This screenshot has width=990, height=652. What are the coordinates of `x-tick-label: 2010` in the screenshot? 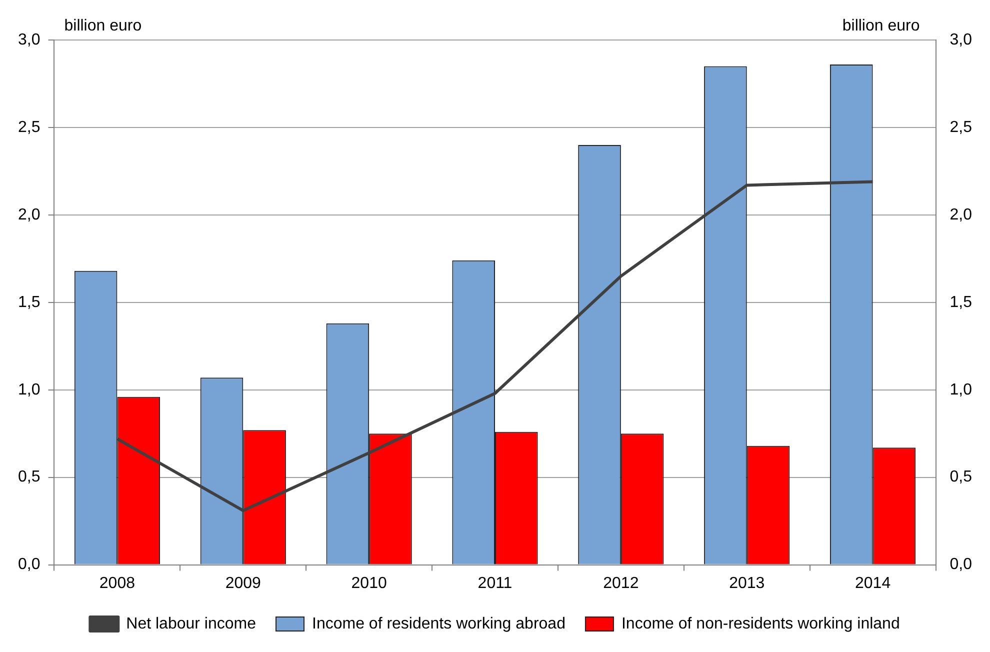 It's located at (369, 583).